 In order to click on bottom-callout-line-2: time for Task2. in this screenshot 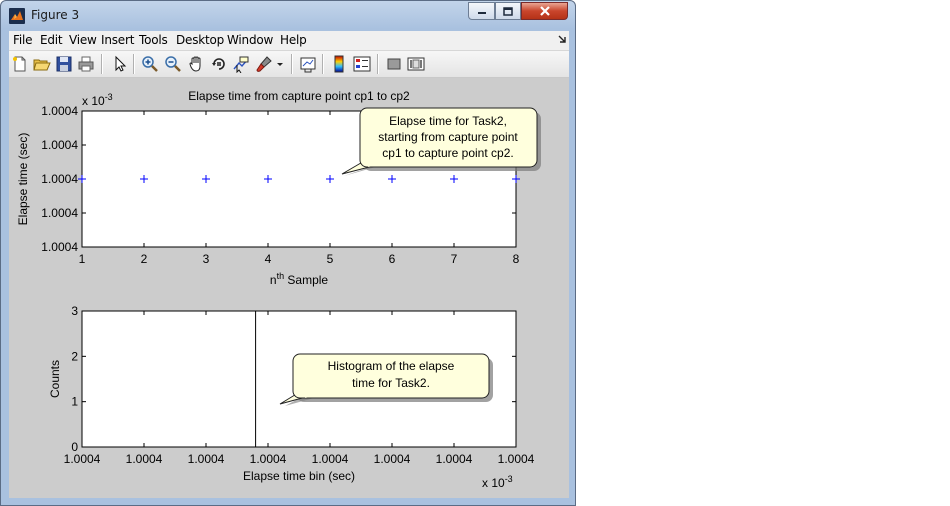, I will do `click(391, 383)`.